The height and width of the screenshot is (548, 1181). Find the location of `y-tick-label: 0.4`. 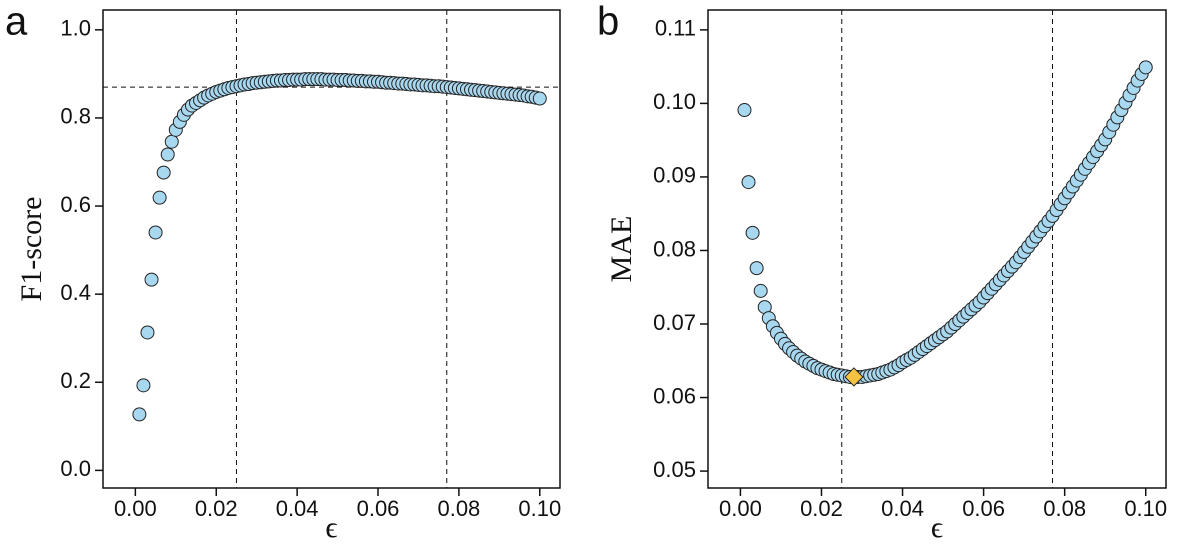

y-tick-label: 0.4 is located at coordinates (75, 292).